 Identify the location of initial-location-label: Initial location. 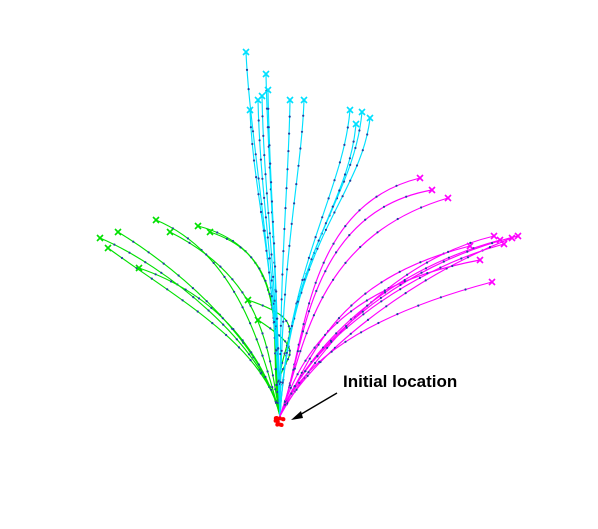
(400, 381).